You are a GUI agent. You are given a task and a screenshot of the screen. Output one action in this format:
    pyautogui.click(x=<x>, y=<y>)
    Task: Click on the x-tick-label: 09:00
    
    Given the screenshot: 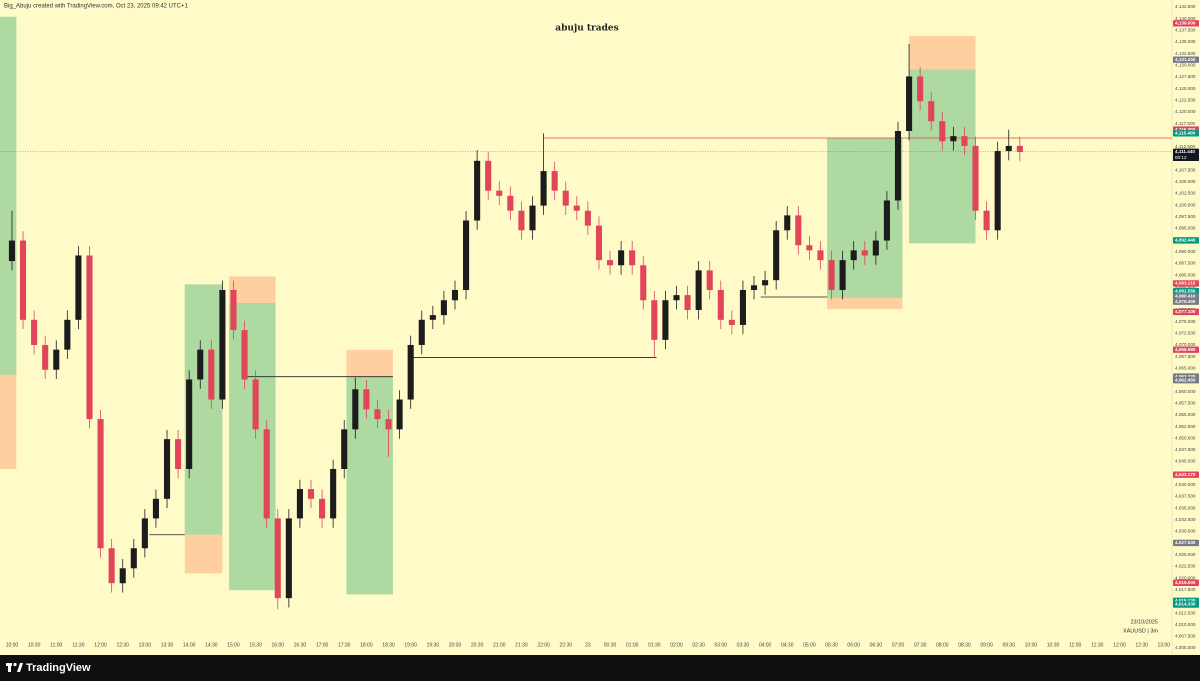 What is the action you would take?
    pyautogui.click(x=986, y=645)
    